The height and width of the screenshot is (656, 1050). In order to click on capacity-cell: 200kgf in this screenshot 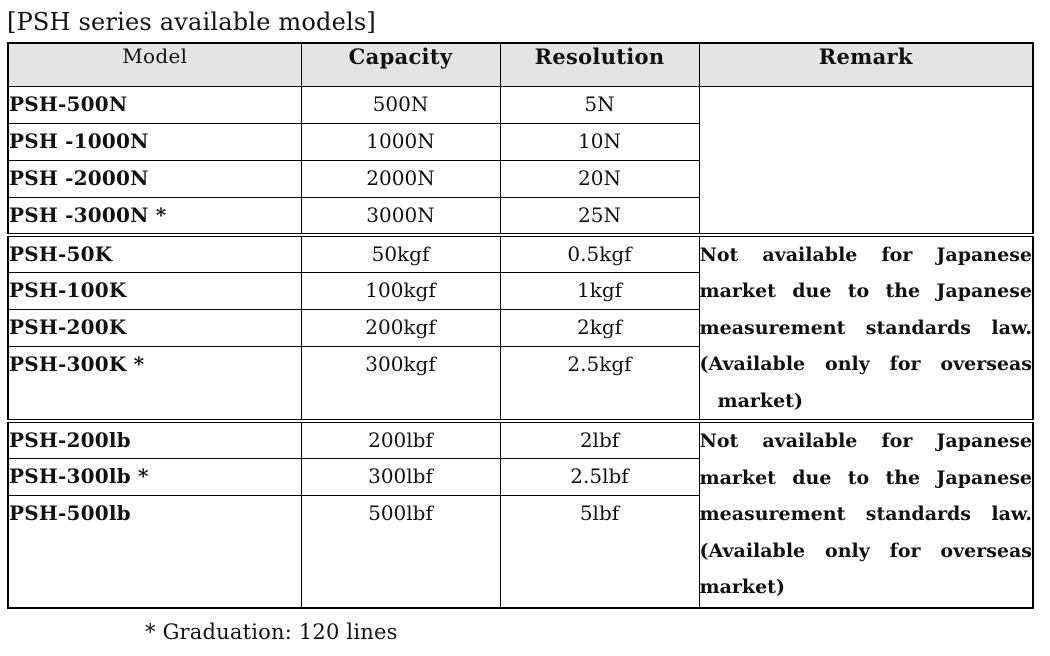, I will do `click(400, 328)`.